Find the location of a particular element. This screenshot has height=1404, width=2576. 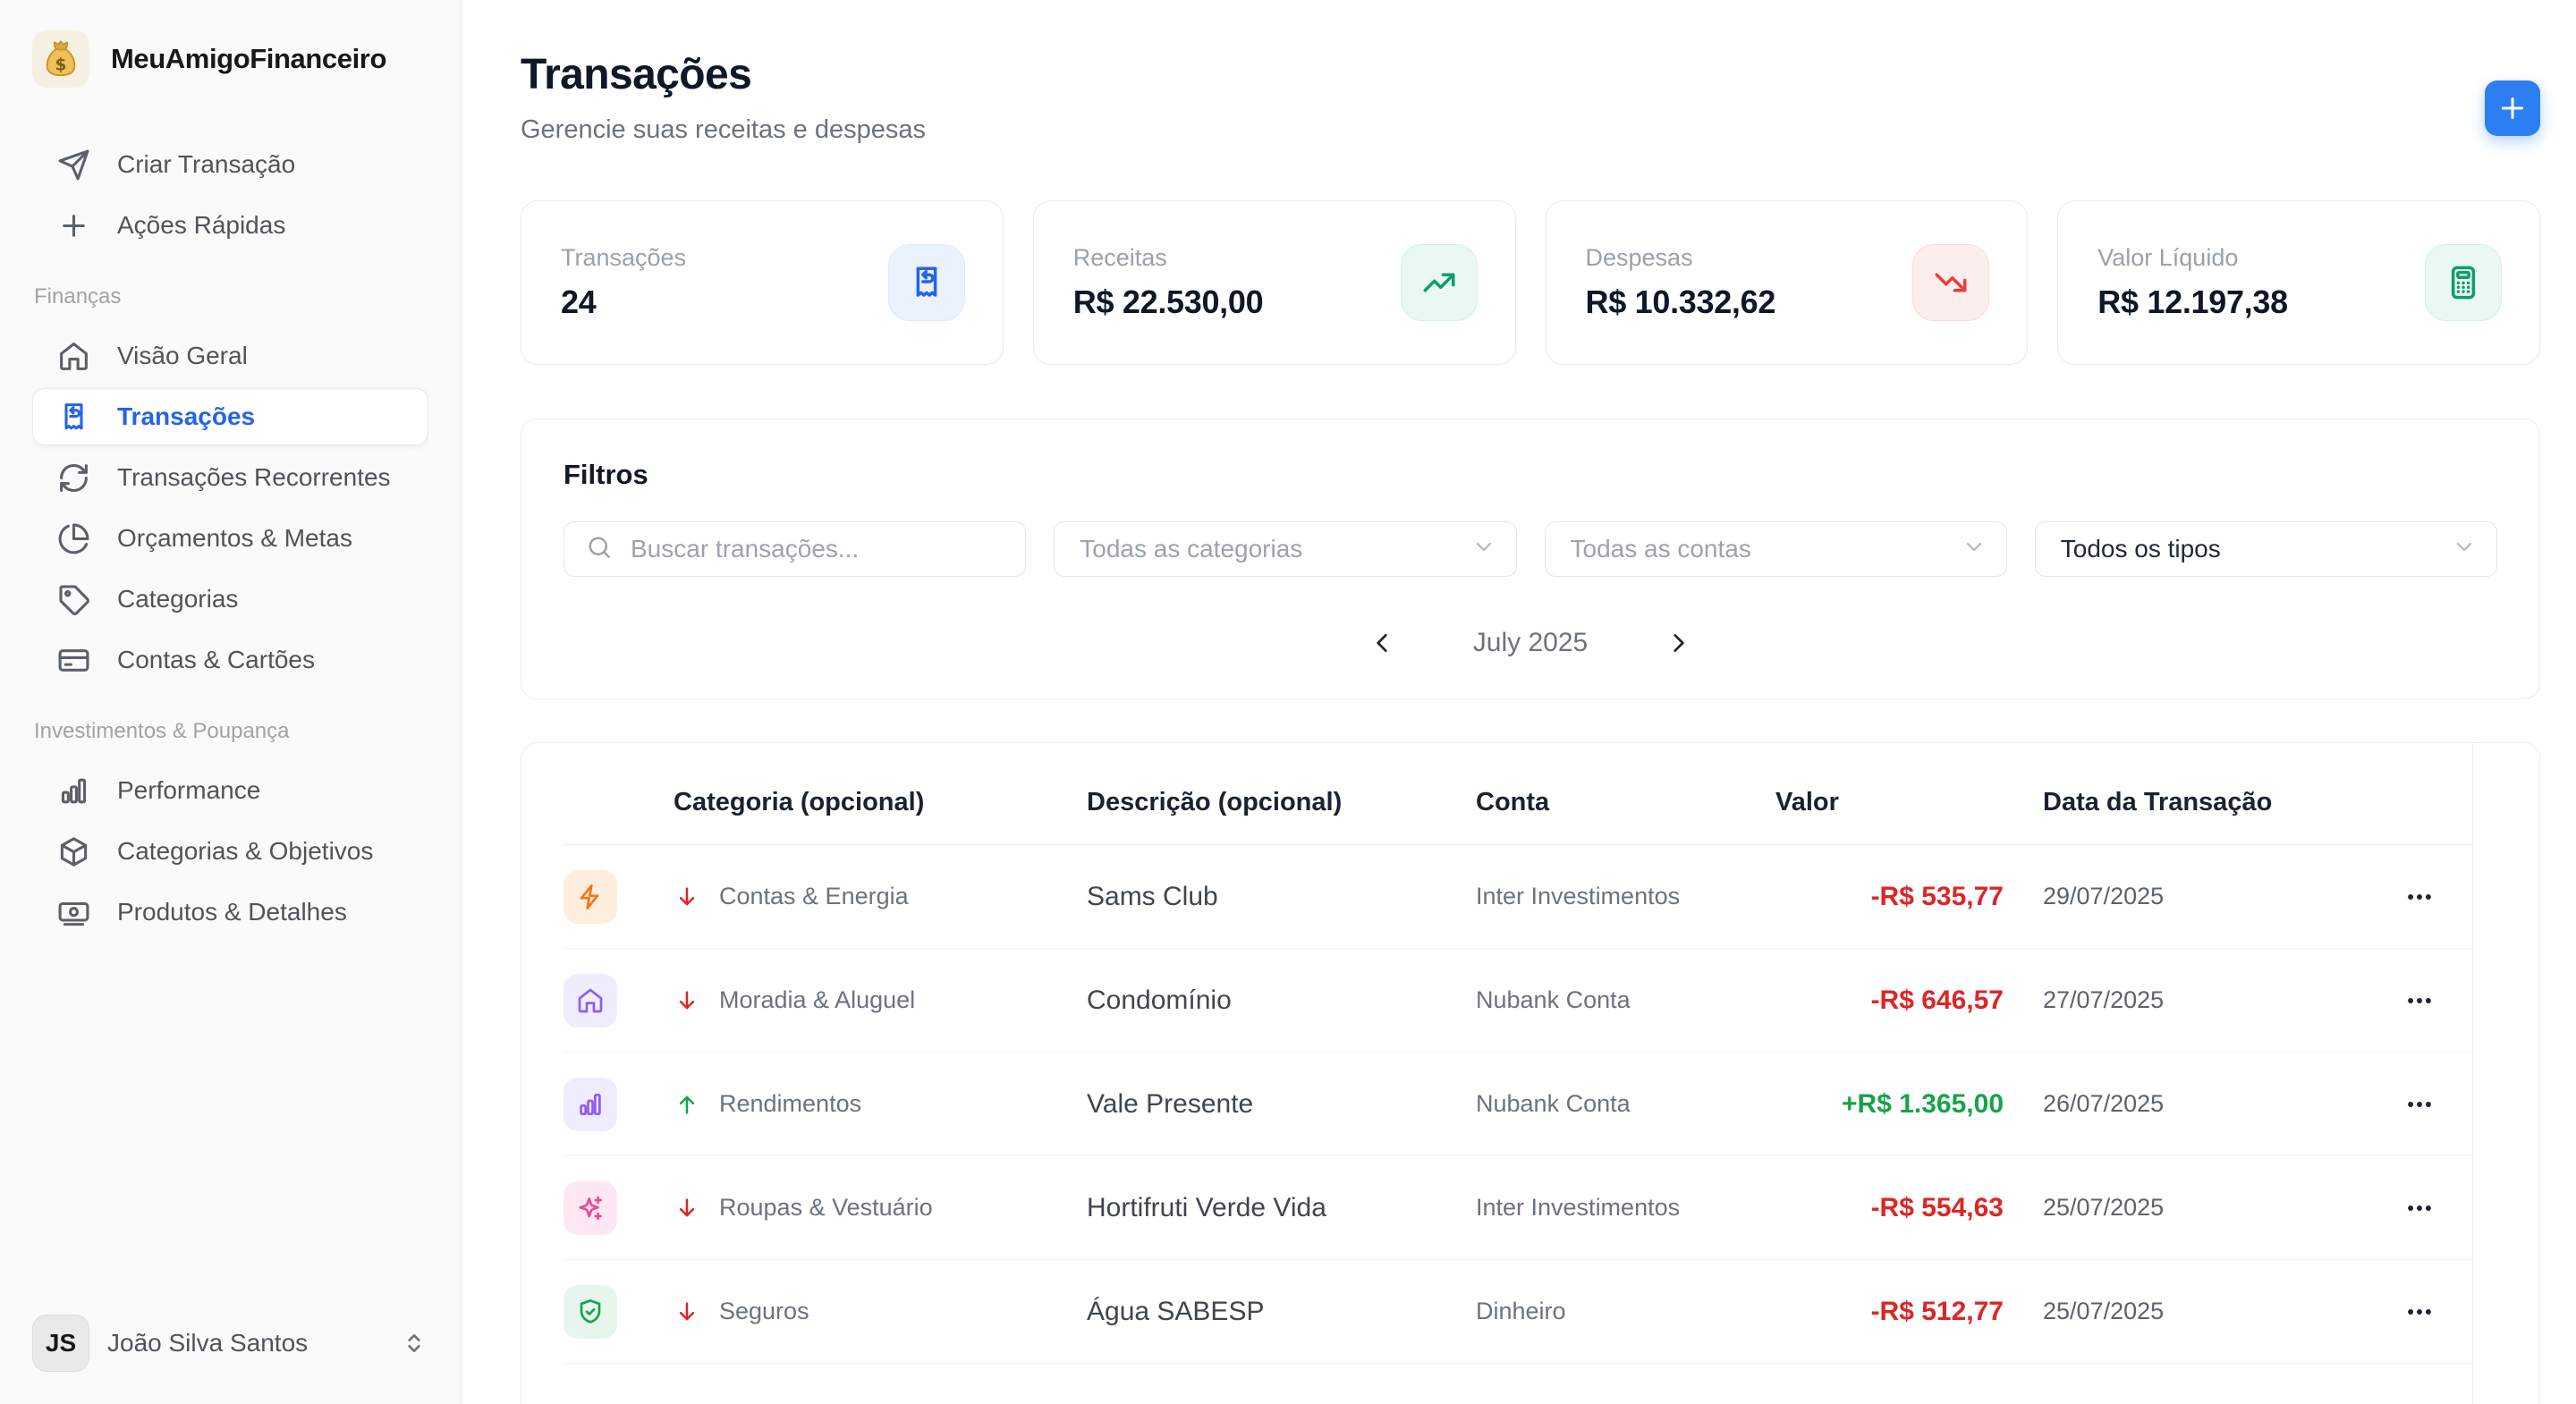

amount-cell: +R$ 1.365,00 is located at coordinates (1923, 1104).